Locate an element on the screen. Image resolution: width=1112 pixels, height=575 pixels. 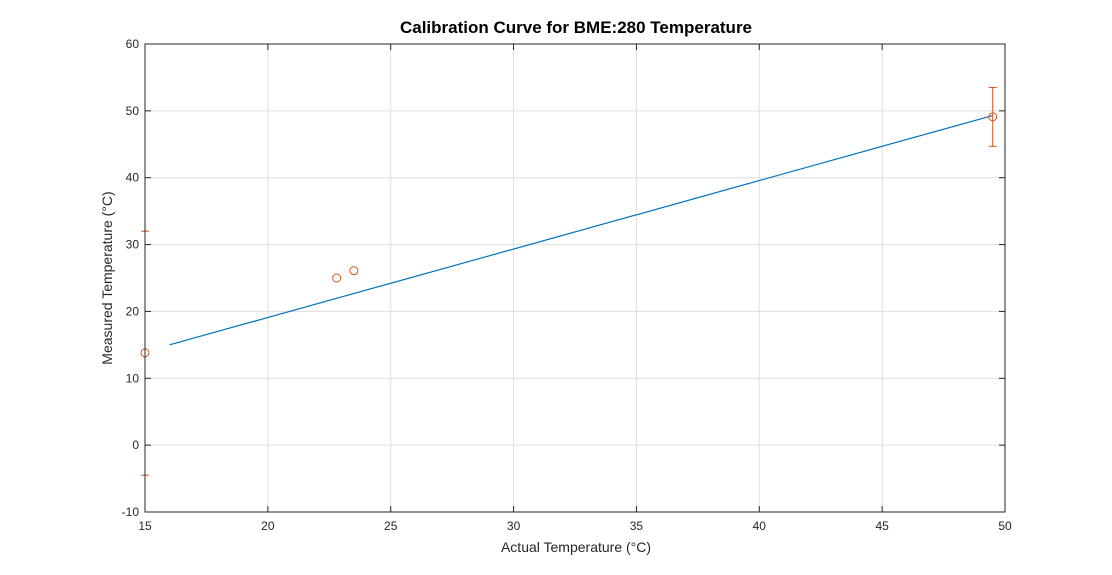
y-tick-label: 50 is located at coordinates (133, 111).